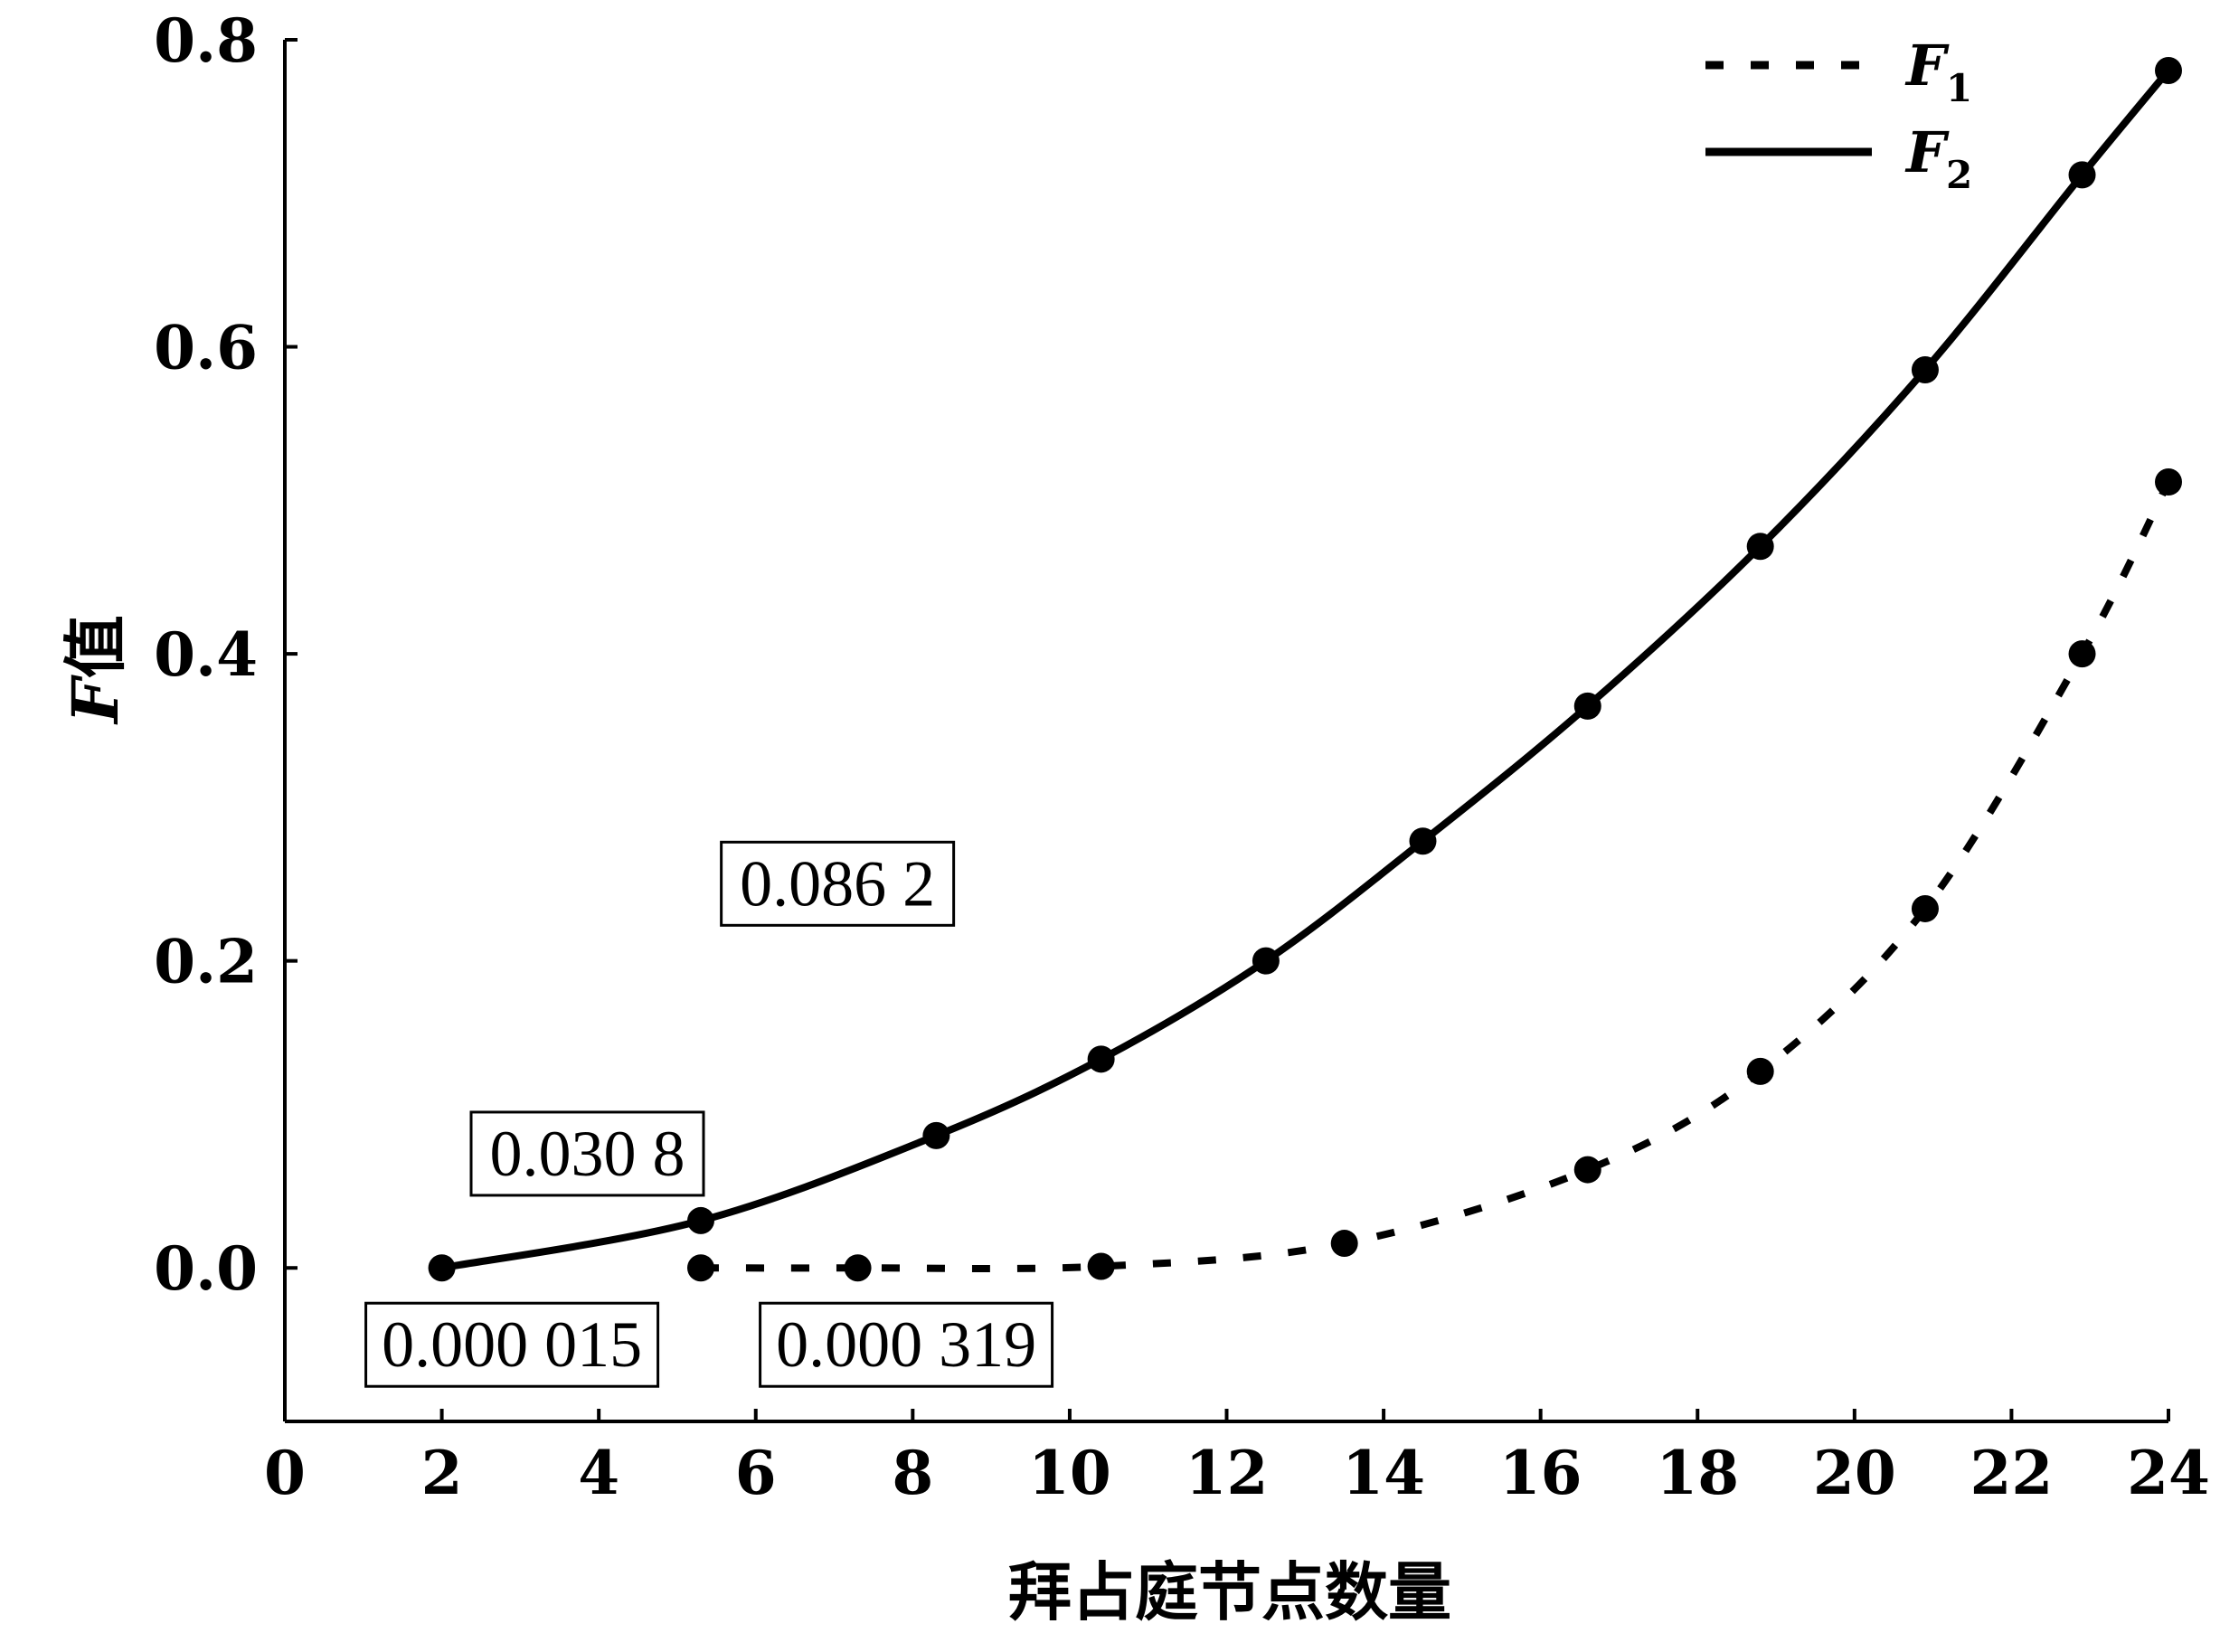 The height and width of the screenshot is (1652, 2220). What do you see at coordinates (1938, 71) in the screenshot?
I see `legend-label: F1` at bounding box center [1938, 71].